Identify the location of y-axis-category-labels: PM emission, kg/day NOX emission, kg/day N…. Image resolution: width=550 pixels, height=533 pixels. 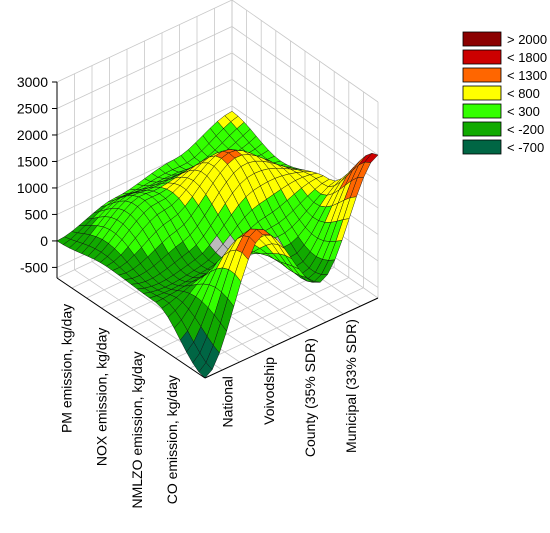
(119, 406).